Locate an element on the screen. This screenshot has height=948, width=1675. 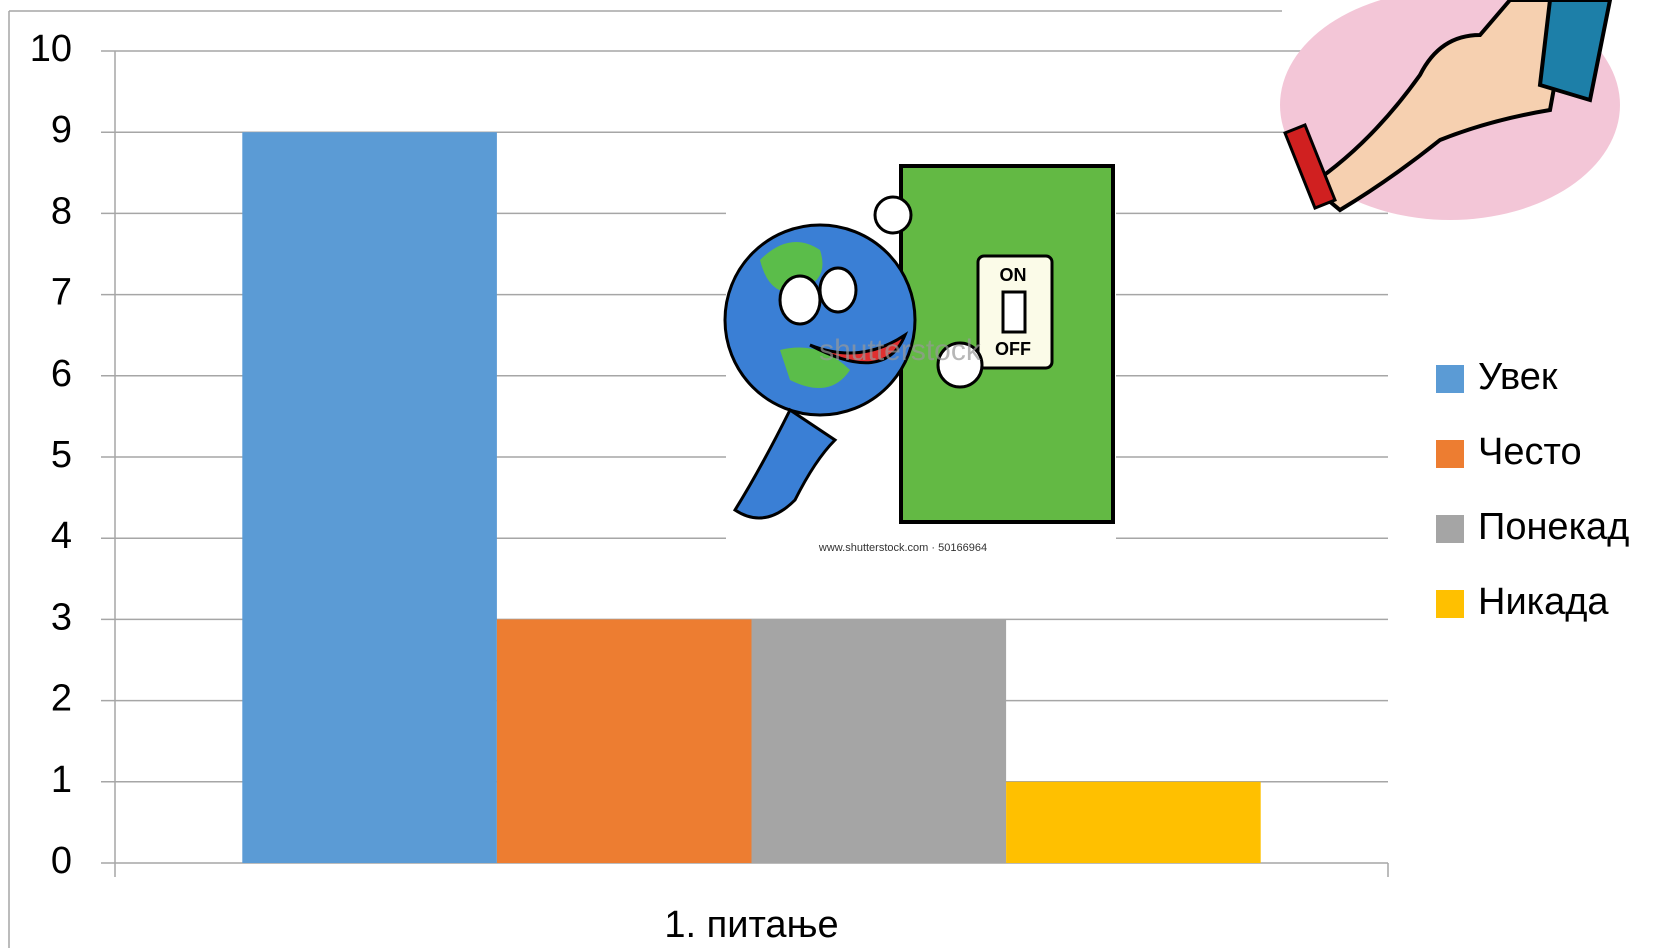
y-tick-label: 7 is located at coordinates (61, 293).